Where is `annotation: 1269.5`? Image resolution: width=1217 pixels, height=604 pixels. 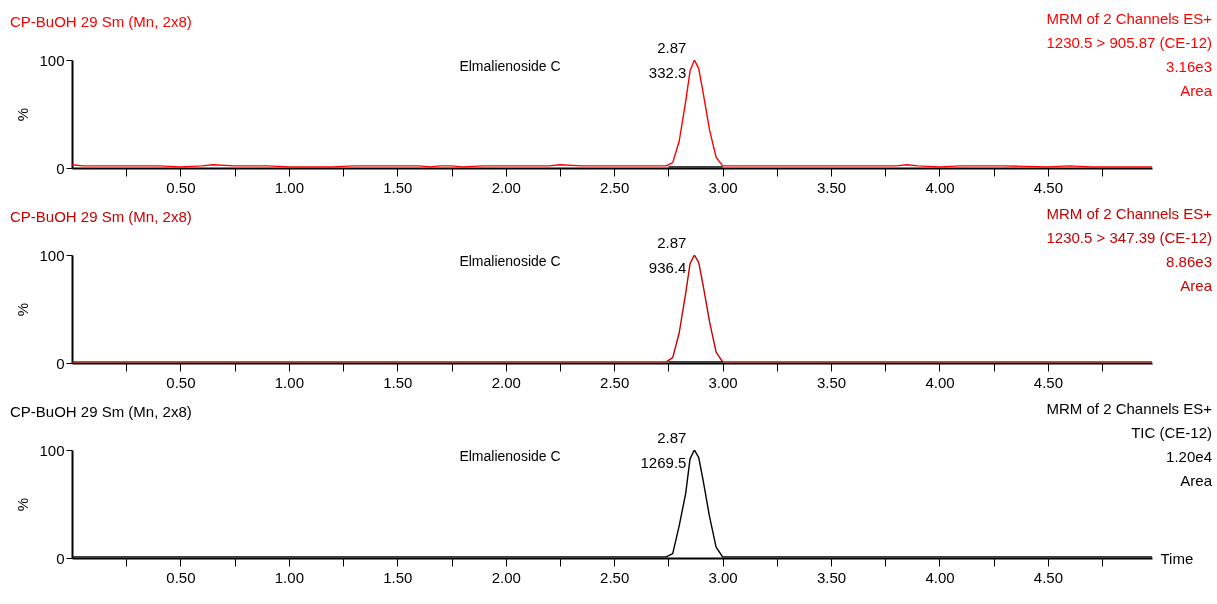 annotation: 1269.5 is located at coordinates (663, 462).